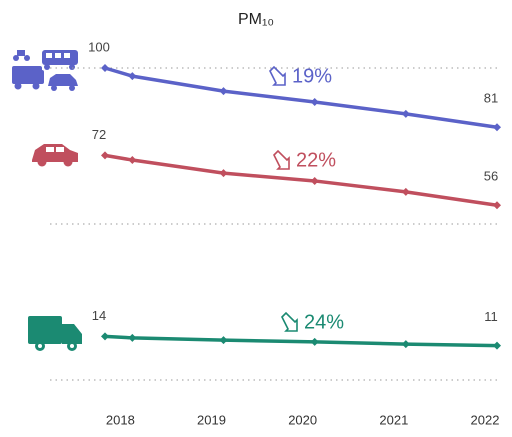 Image resolution: width=512 pixels, height=437 pixels. I want to click on data-label: 11, so click(491, 316).